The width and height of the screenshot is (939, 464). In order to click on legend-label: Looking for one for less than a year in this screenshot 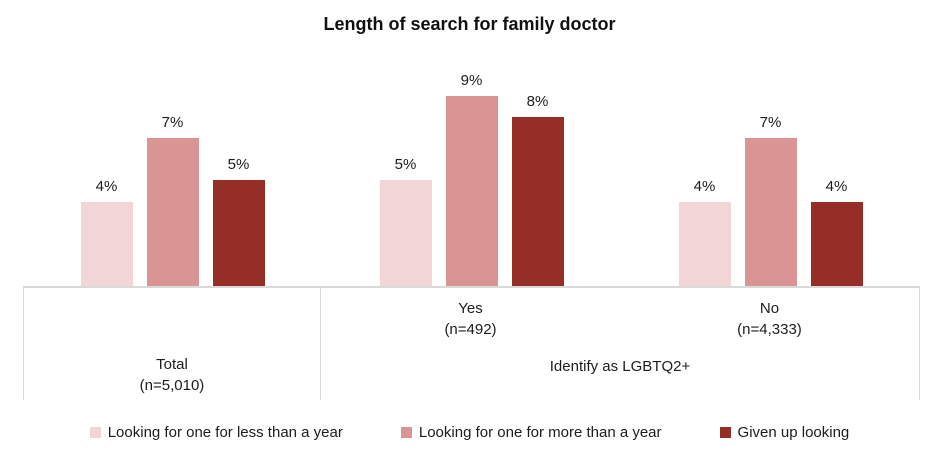, I will do `click(225, 432)`.